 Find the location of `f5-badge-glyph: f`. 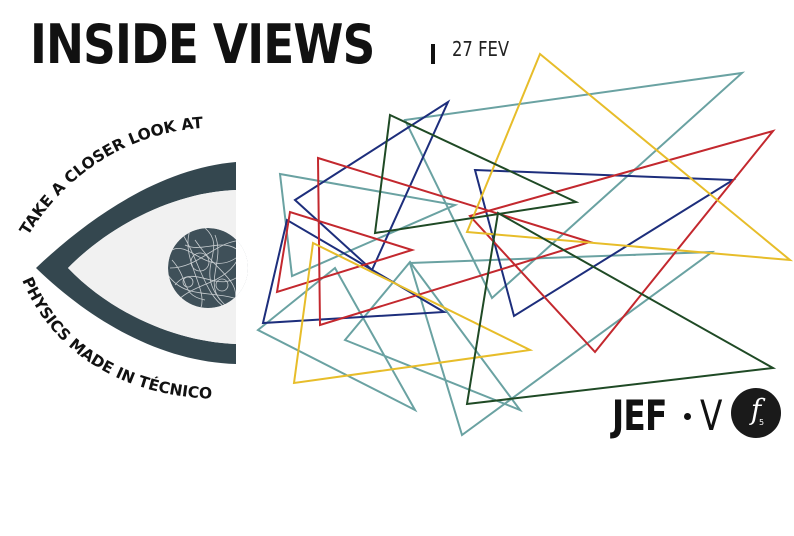

f5-badge-glyph: f is located at coordinates (756, 409).